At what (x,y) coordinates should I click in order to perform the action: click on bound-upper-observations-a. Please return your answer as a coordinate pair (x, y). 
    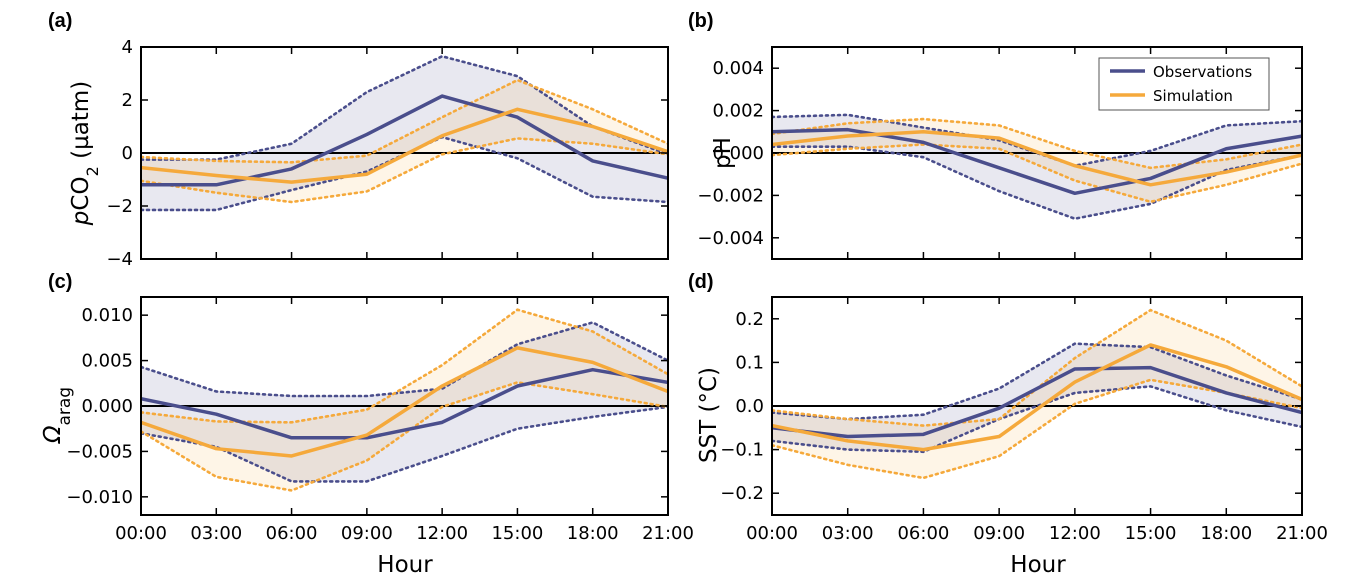
    Looking at the image, I should click on (404, 107).